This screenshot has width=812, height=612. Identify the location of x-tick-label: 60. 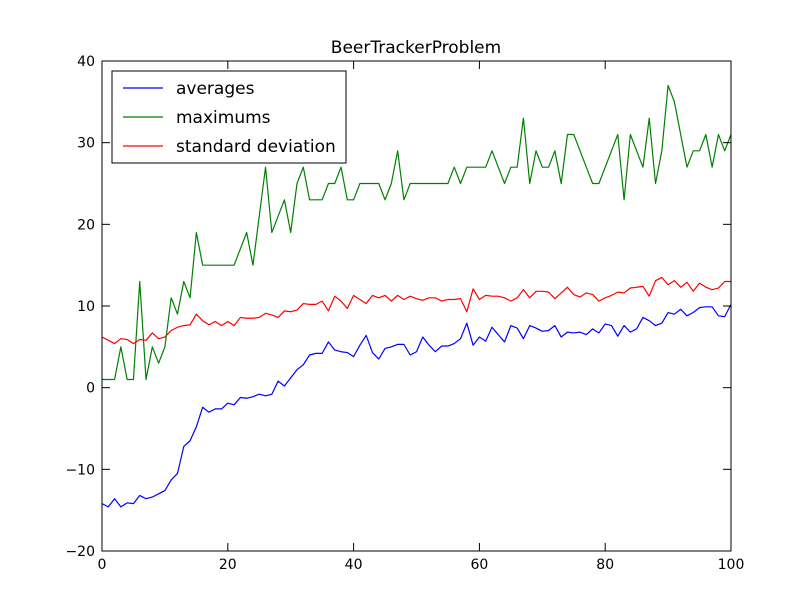
(479, 565).